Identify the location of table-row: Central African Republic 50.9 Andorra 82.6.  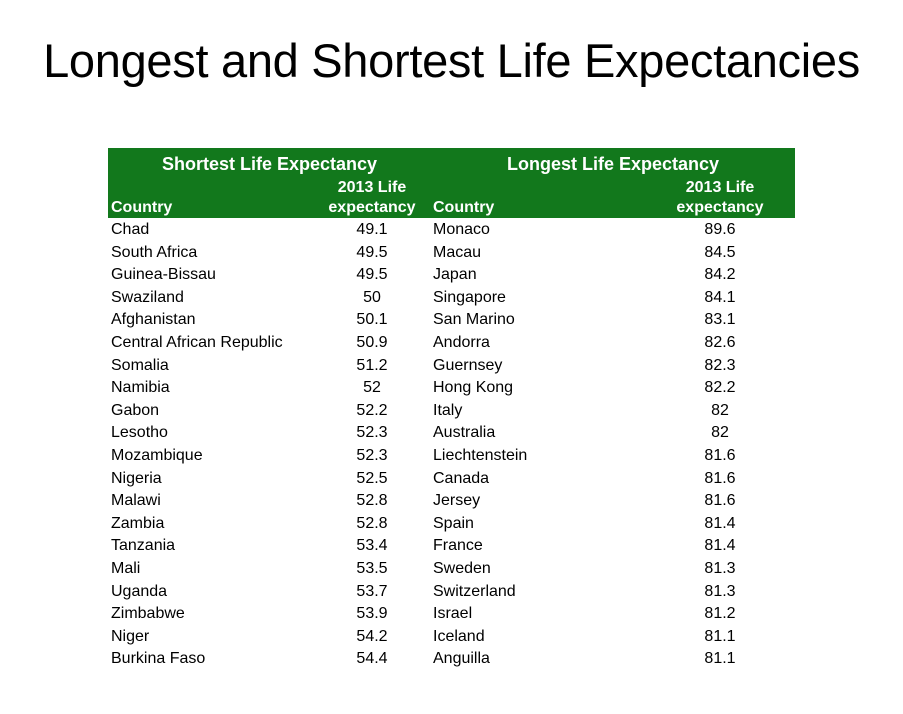
(451, 342).